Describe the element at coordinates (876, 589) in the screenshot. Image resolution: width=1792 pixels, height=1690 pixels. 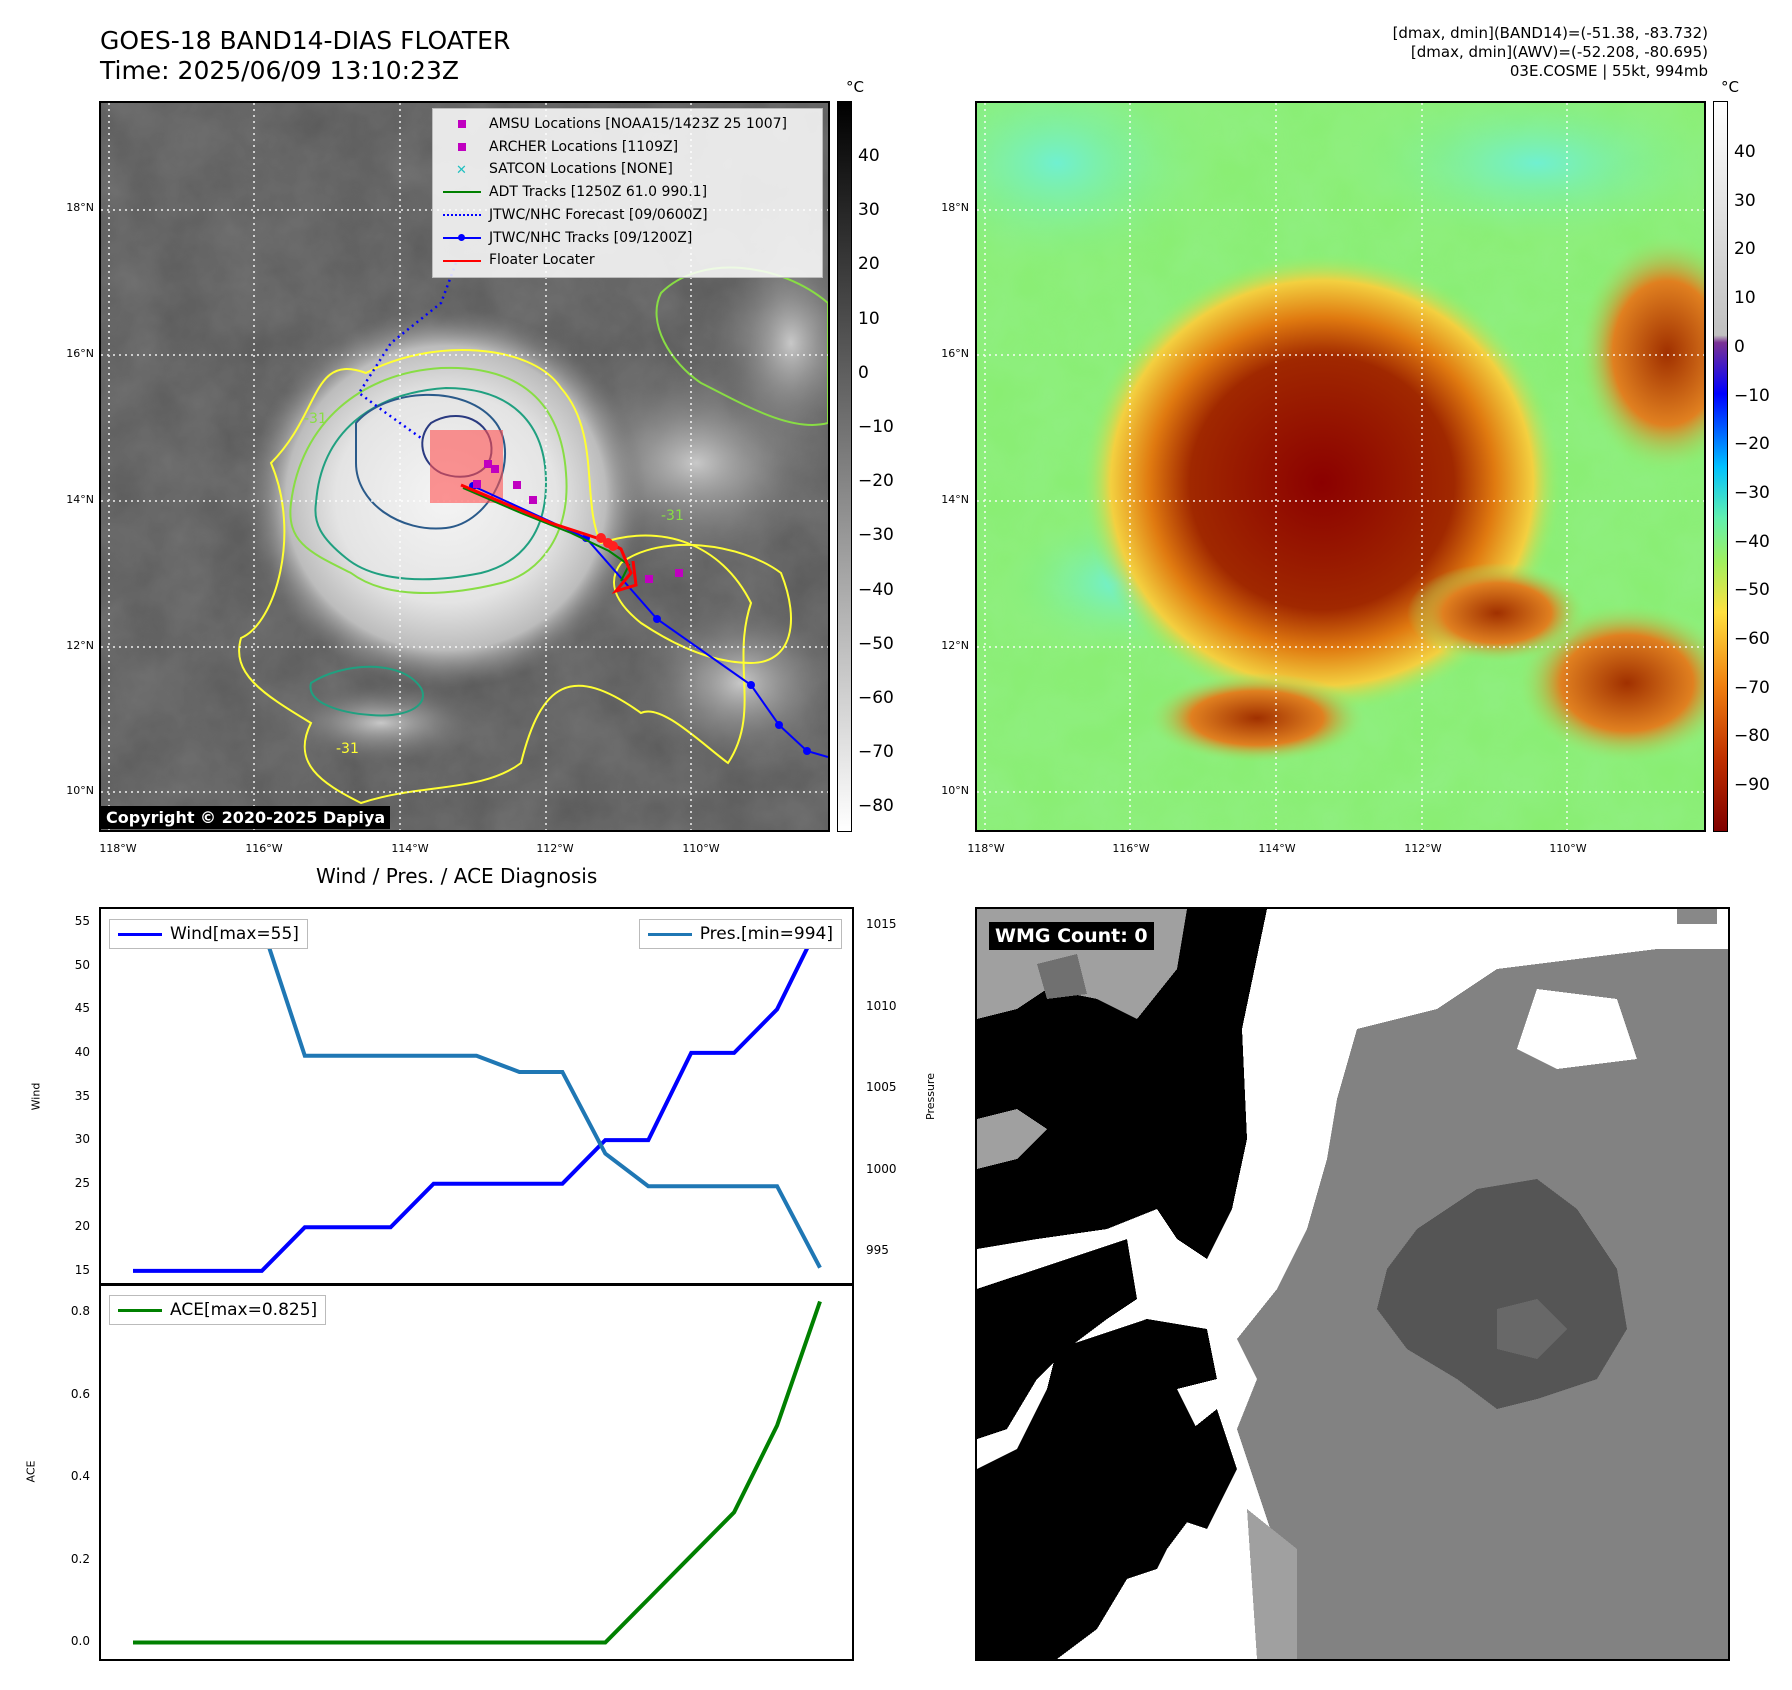
I see `ir-colorbar-tick: −40` at that location.